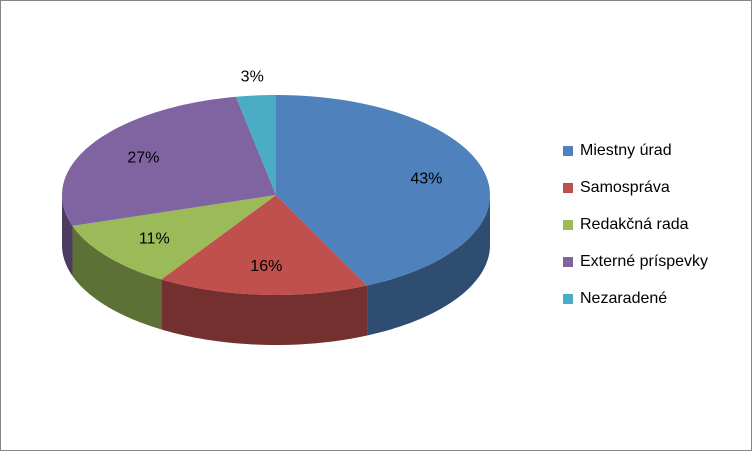 The width and height of the screenshot is (752, 451). What do you see at coordinates (143, 158) in the screenshot?
I see `data-label: 27%` at bounding box center [143, 158].